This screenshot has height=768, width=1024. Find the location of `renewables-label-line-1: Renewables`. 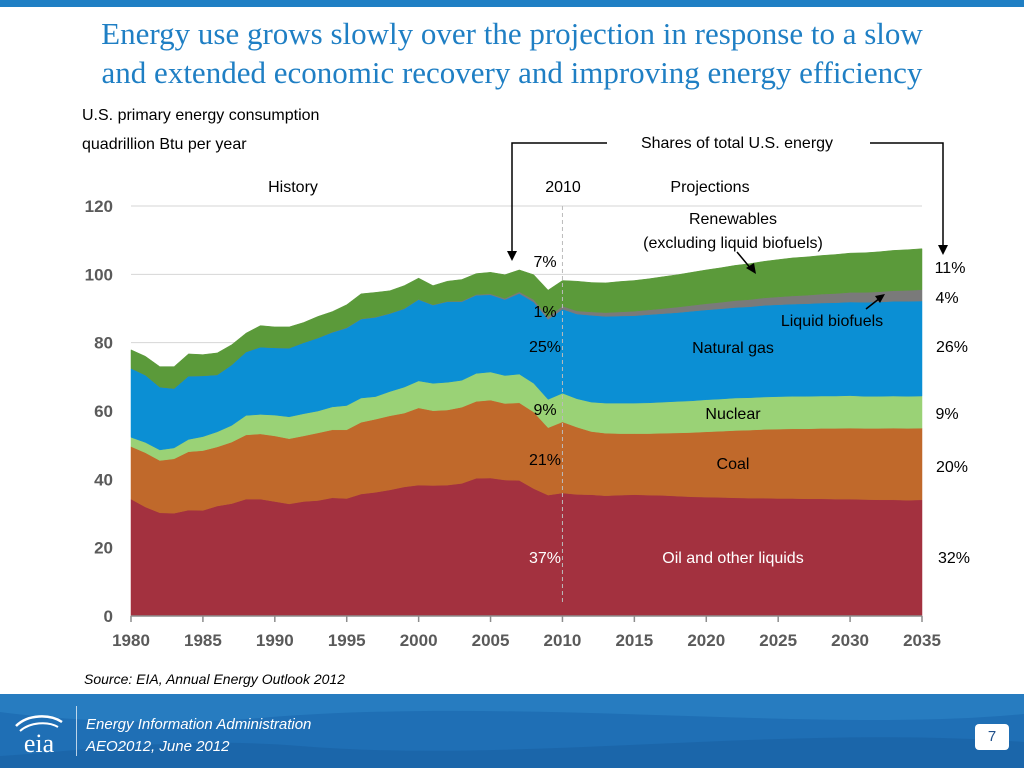

renewables-label-line-1: Renewables is located at coordinates (733, 219).